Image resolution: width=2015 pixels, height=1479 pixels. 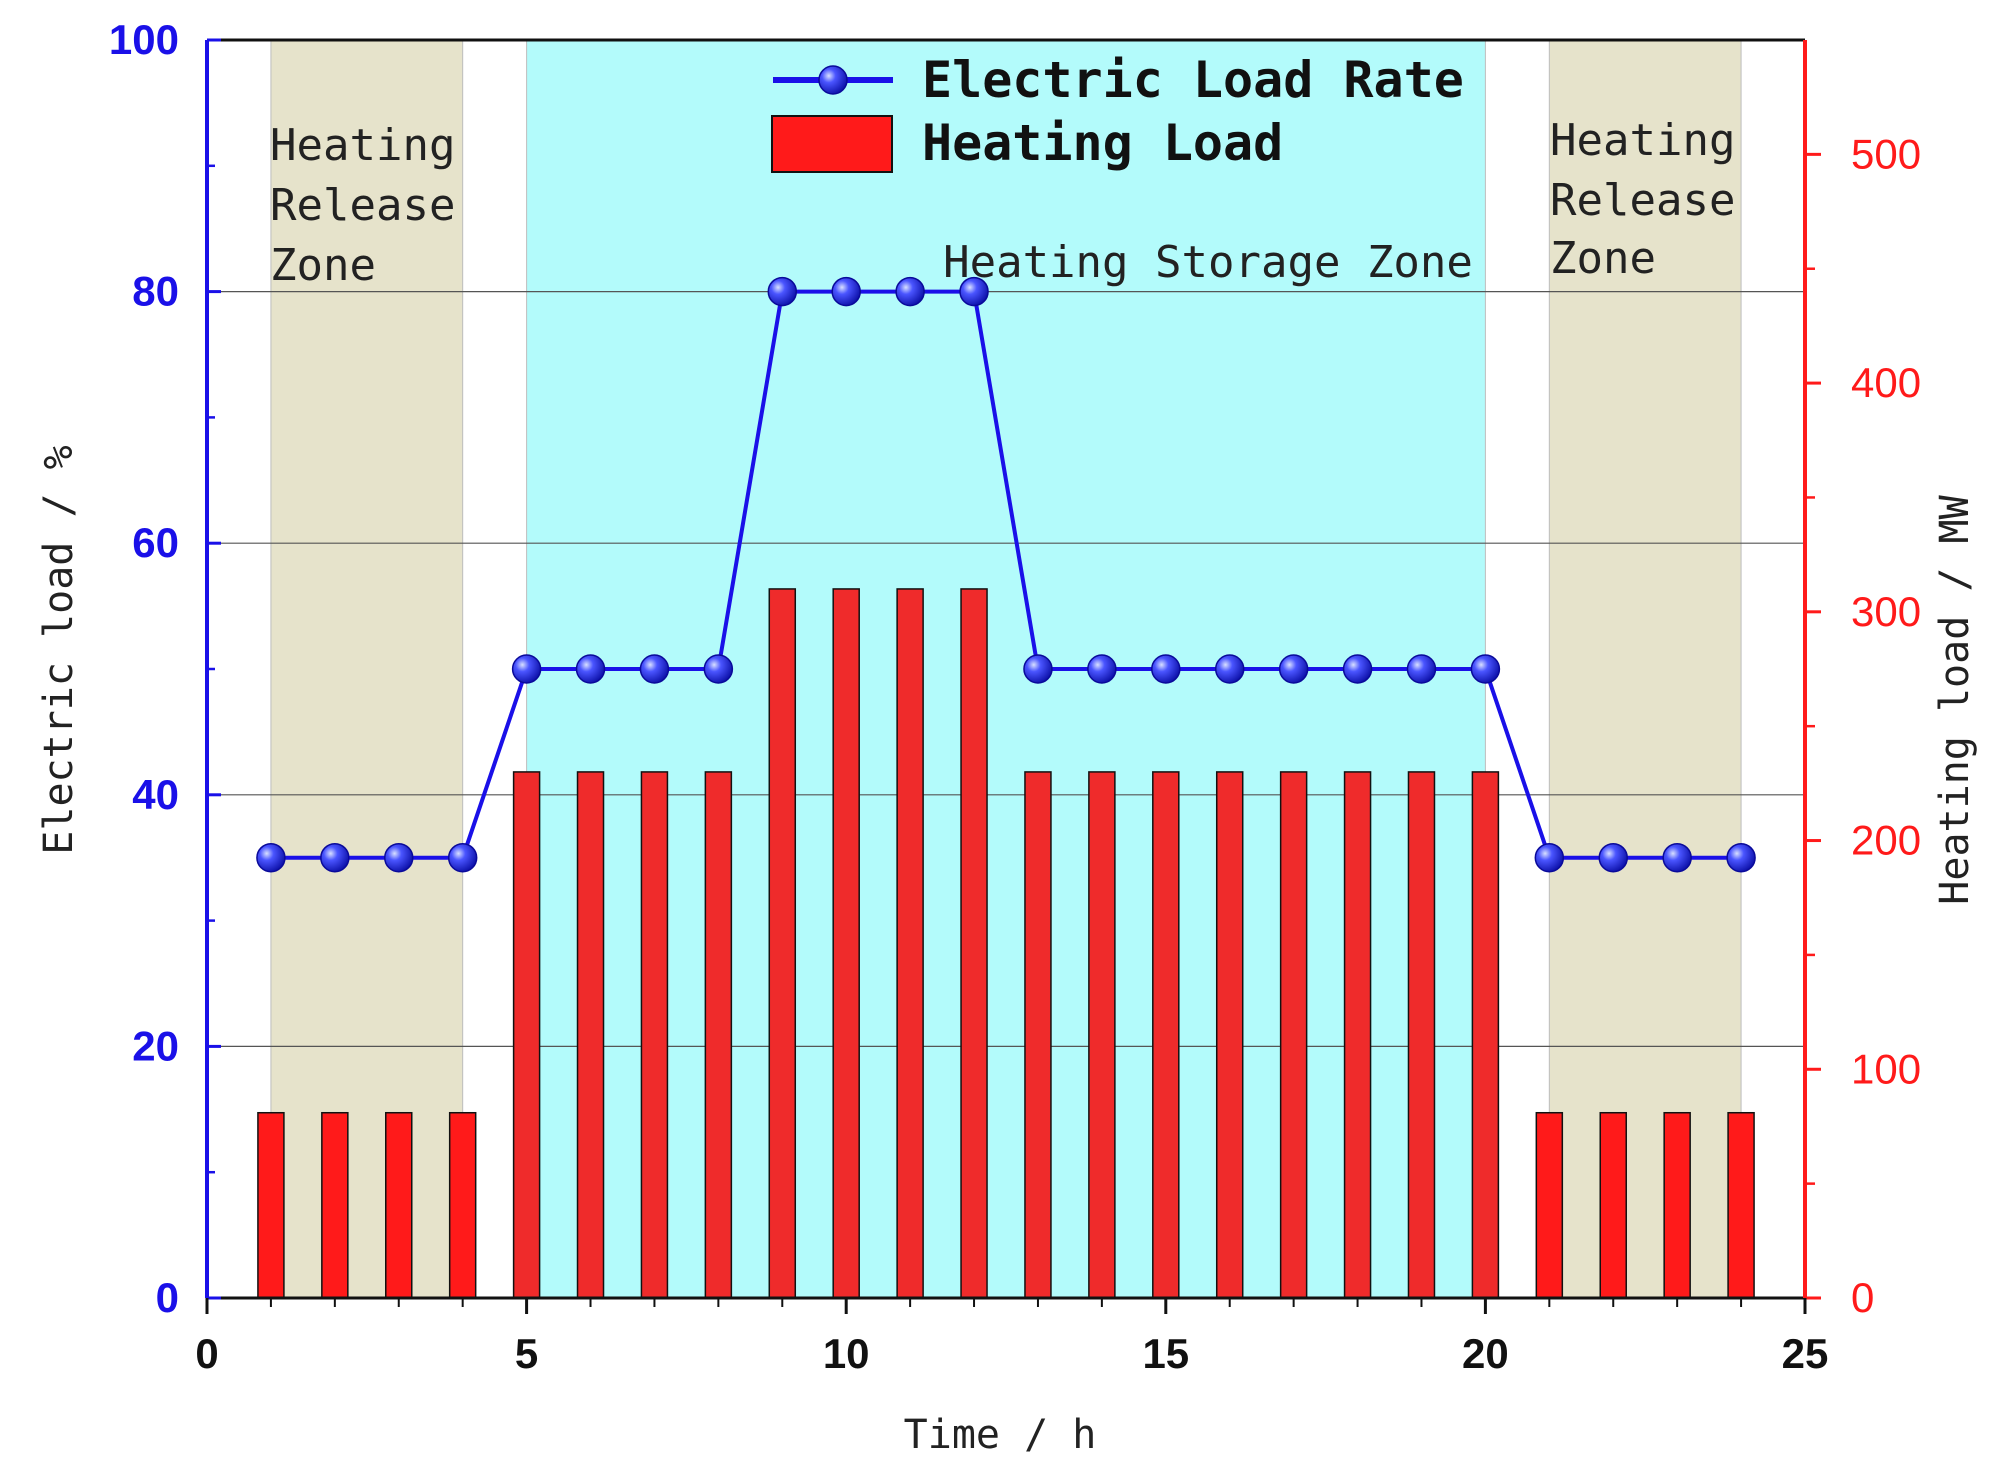 What do you see at coordinates (155, 1045) in the screenshot?
I see `y-left-tick-label: 20` at bounding box center [155, 1045].